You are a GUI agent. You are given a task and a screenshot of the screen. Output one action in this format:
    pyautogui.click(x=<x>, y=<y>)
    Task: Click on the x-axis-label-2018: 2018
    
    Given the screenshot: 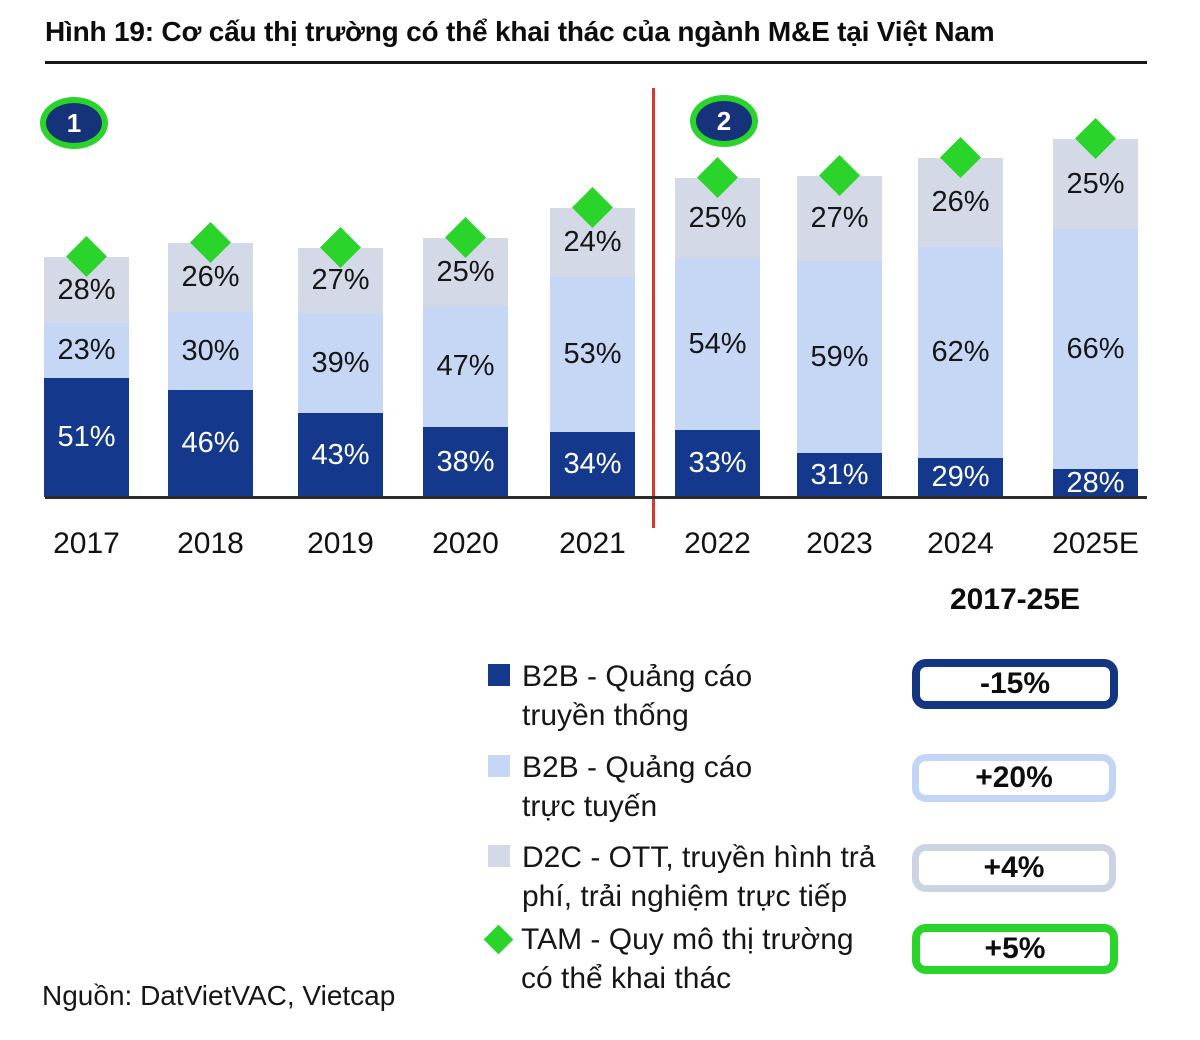 What is the action you would take?
    pyautogui.click(x=210, y=543)
    